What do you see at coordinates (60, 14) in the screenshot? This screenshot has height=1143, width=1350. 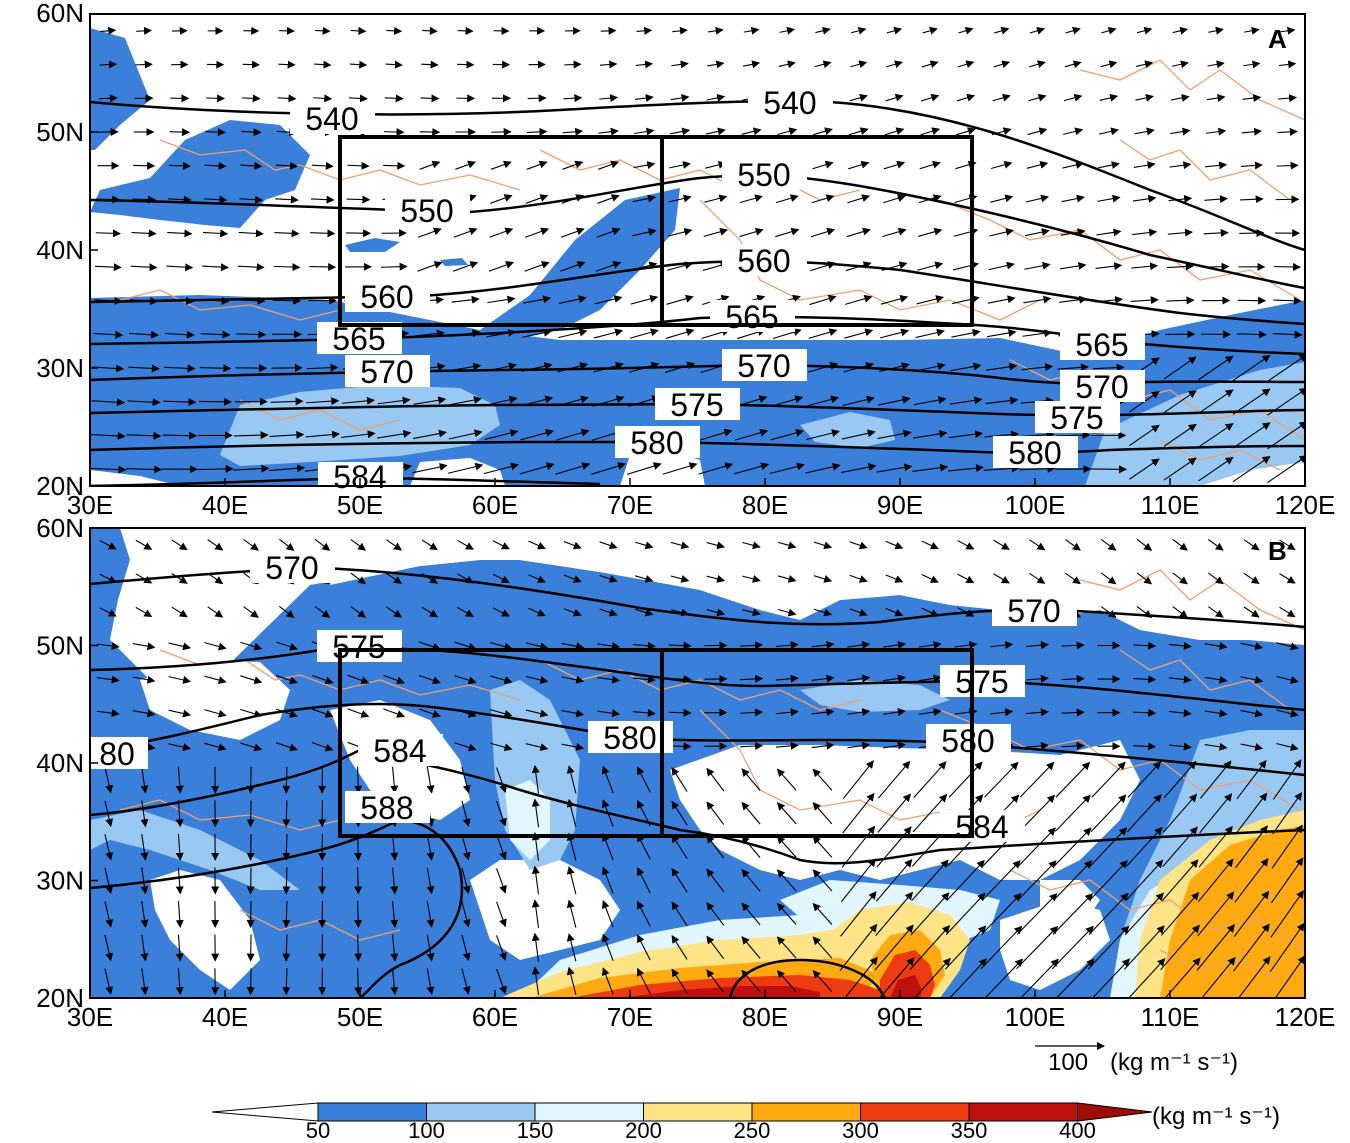 I see `y-tick-label: 60N` at bounding box center [60, 14].